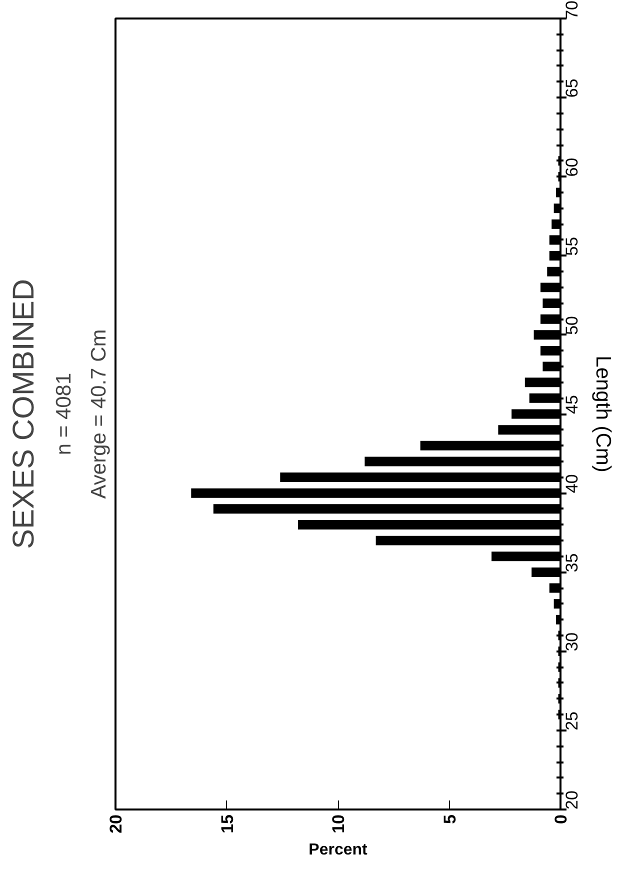  Describe the element at coordinates (450, 819) in the screenshot. I see `x-tick-label: 5` at that location.